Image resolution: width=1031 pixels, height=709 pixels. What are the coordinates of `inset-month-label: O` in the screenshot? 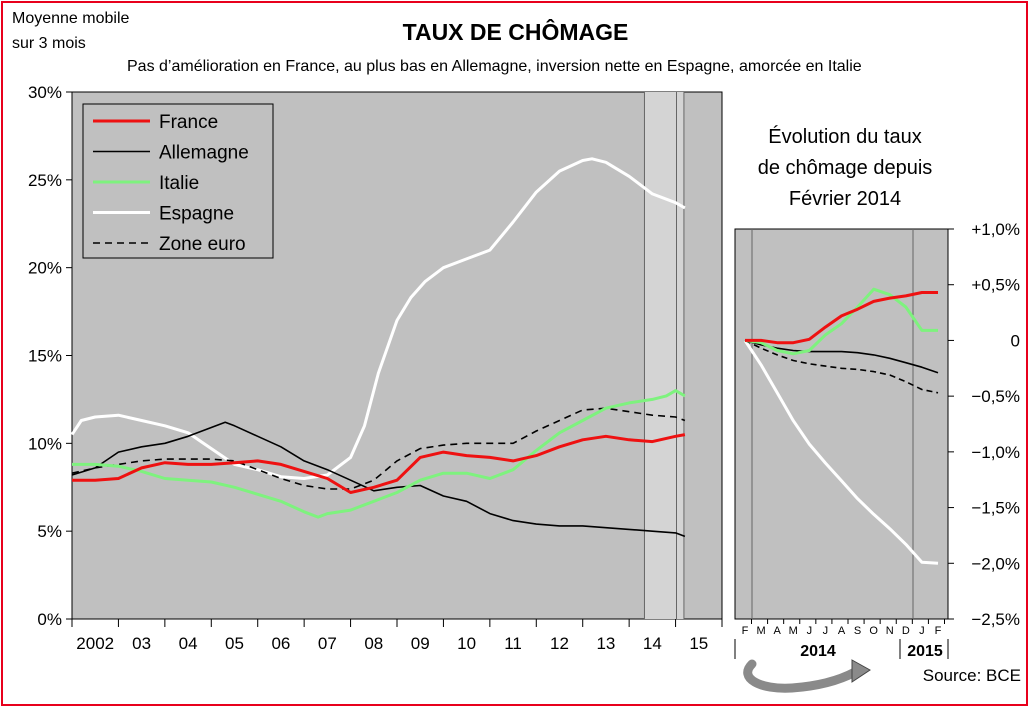 It's located at (873, 631).